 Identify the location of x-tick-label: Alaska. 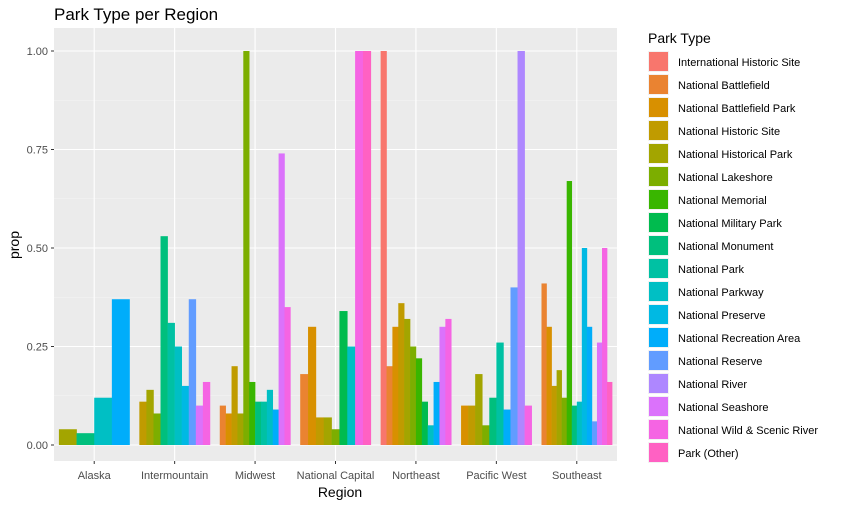
(95, 476).